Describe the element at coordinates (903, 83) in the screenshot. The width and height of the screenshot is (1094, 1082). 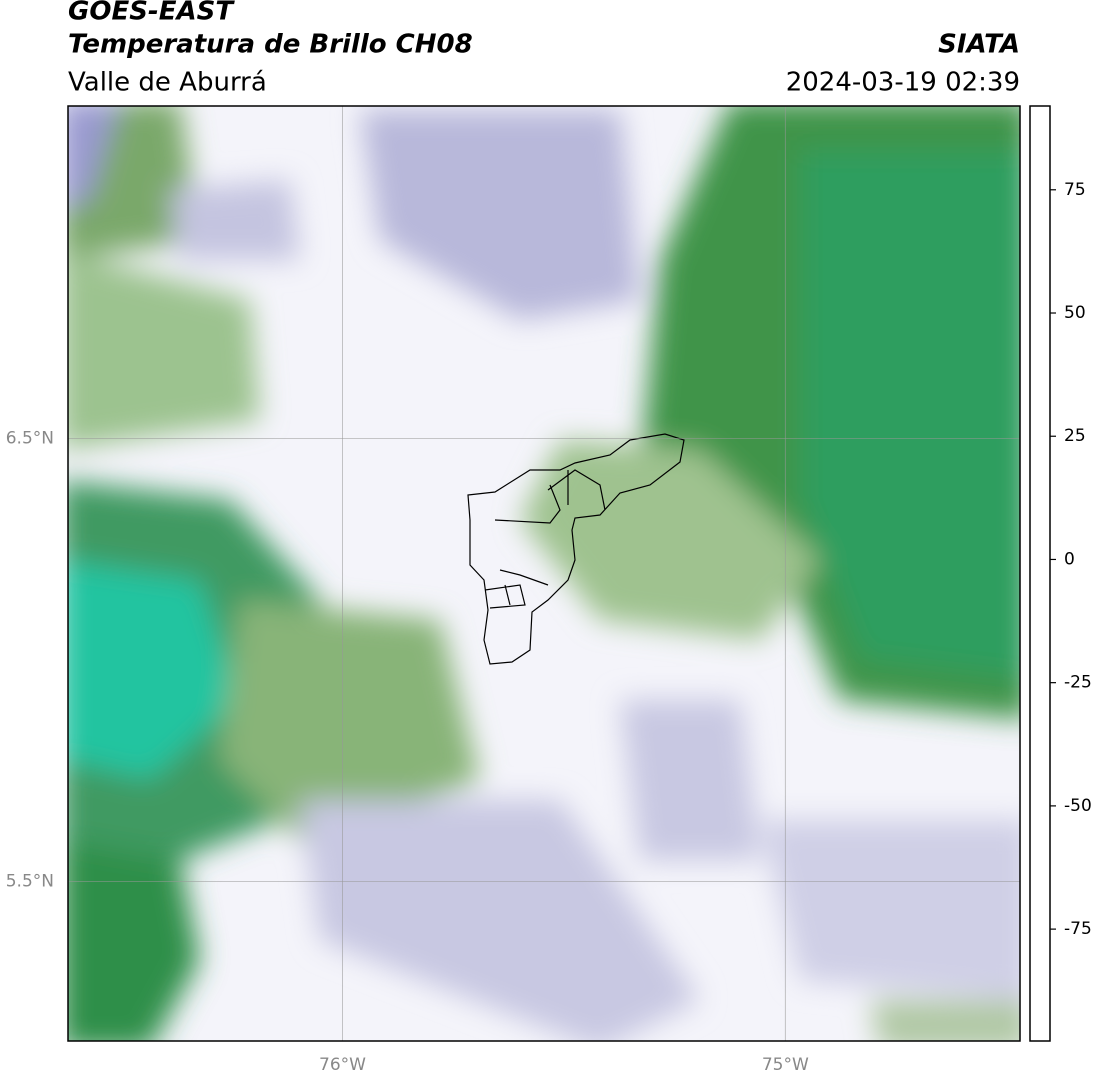
I see `datetime: 2024-03-19 02:39` at that location.